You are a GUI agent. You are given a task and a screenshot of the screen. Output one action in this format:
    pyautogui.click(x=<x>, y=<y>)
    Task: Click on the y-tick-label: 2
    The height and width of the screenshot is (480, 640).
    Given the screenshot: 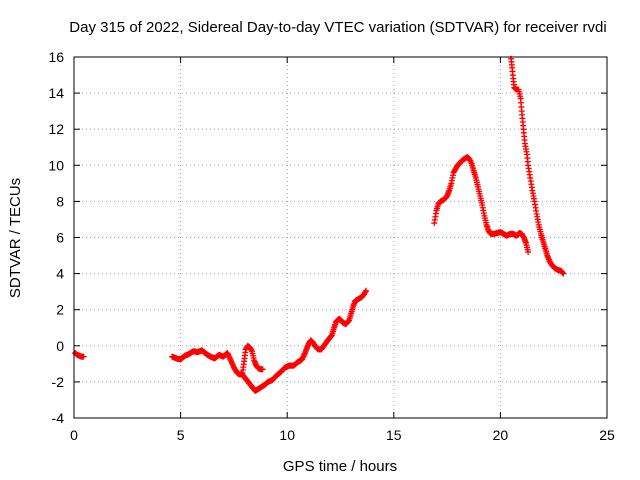 What is the action you would take?
    pyautogui.click(x=60, y=310)
    